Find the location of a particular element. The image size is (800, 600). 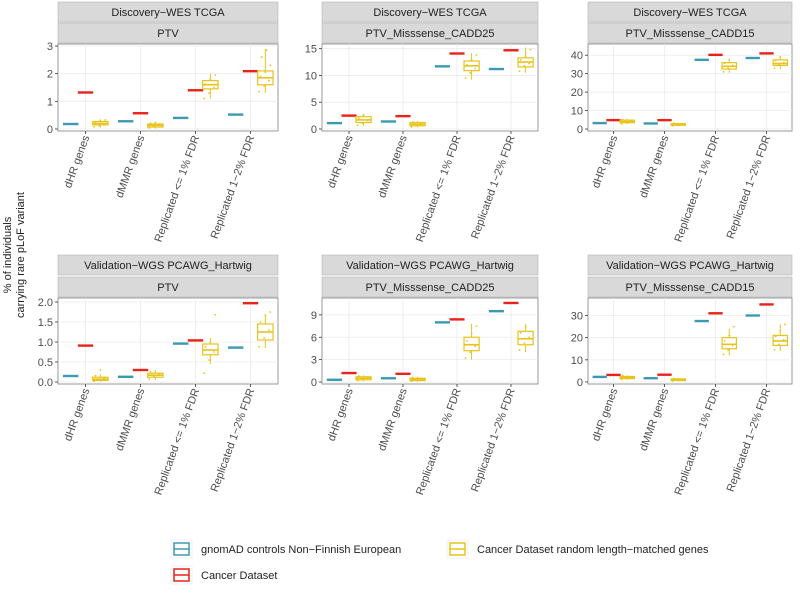

strip-sub-label: PTV is located at coordinates (168, 288).